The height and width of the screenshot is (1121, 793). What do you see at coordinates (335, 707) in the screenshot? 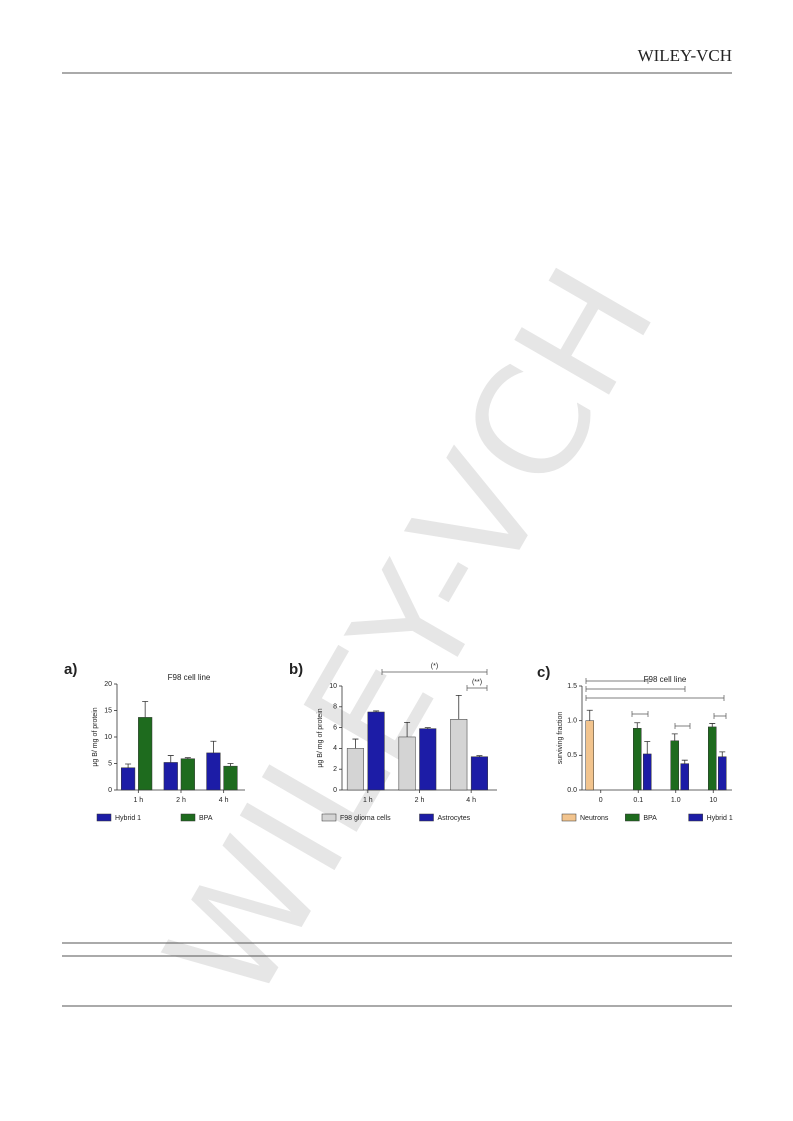
I see `y-tick-label: 8` at bounding box center [335, 707].